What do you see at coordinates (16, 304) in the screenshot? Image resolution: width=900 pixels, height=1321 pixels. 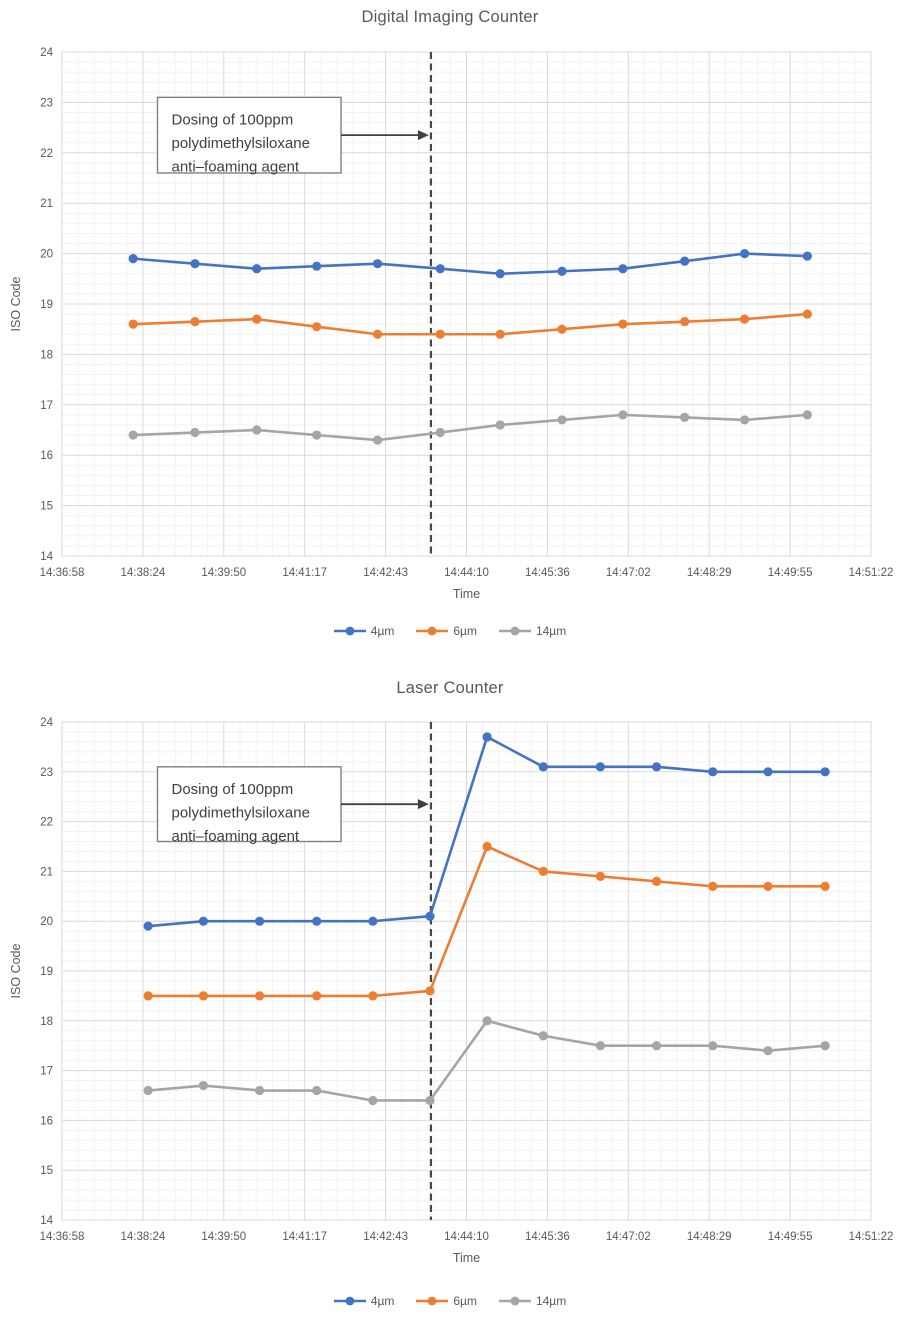 I see `y-axis-title: ISO Code` at bounding box center [16, 304].